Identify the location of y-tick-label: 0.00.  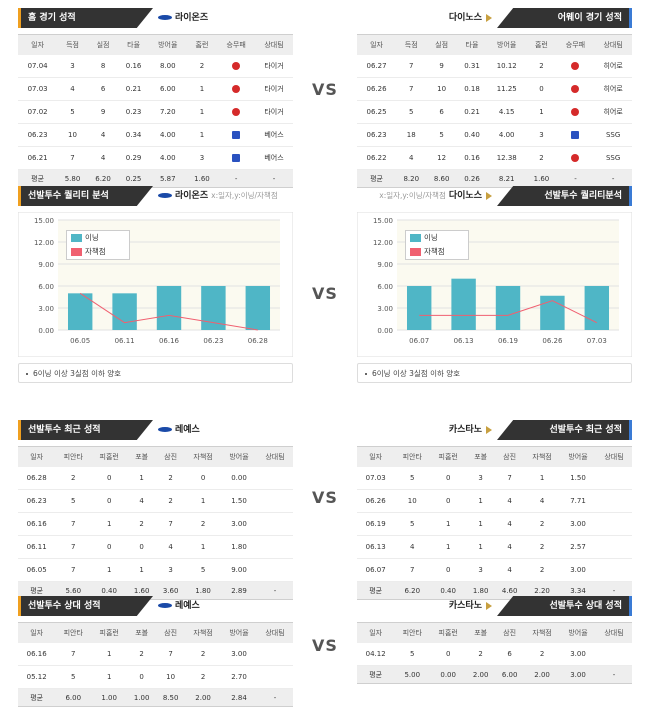
(46, 331).